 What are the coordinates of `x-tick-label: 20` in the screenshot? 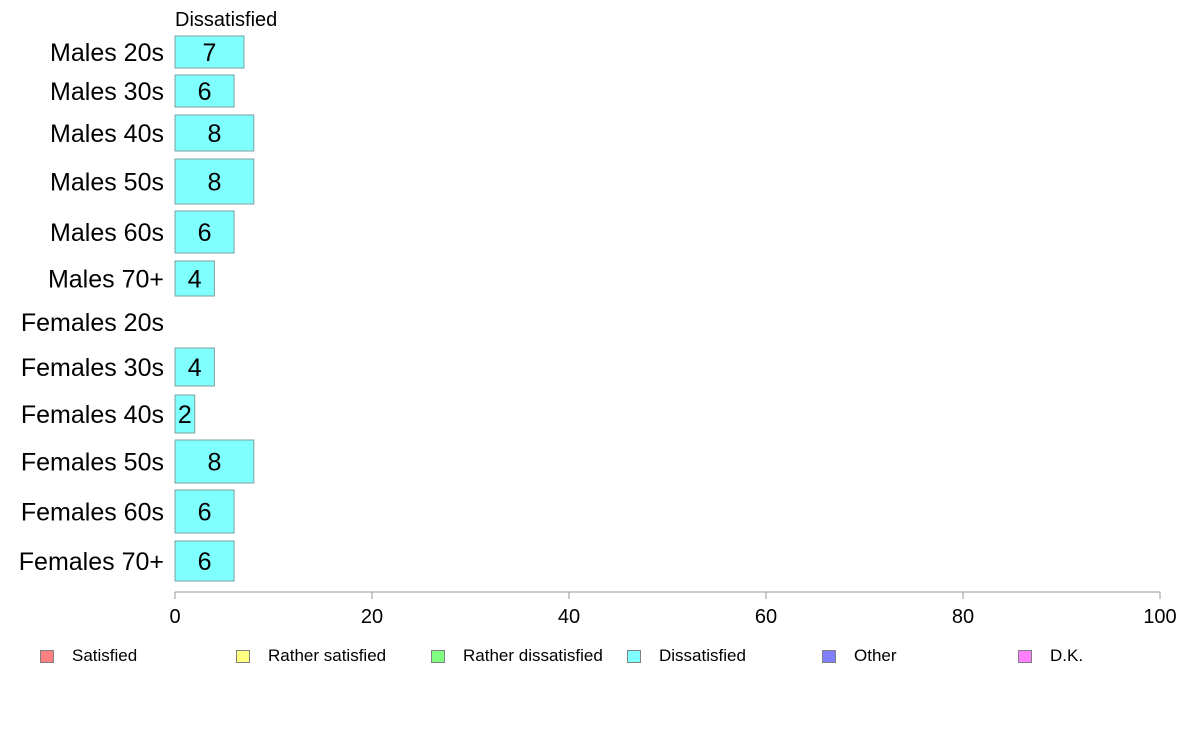 It's located at (372, 617).